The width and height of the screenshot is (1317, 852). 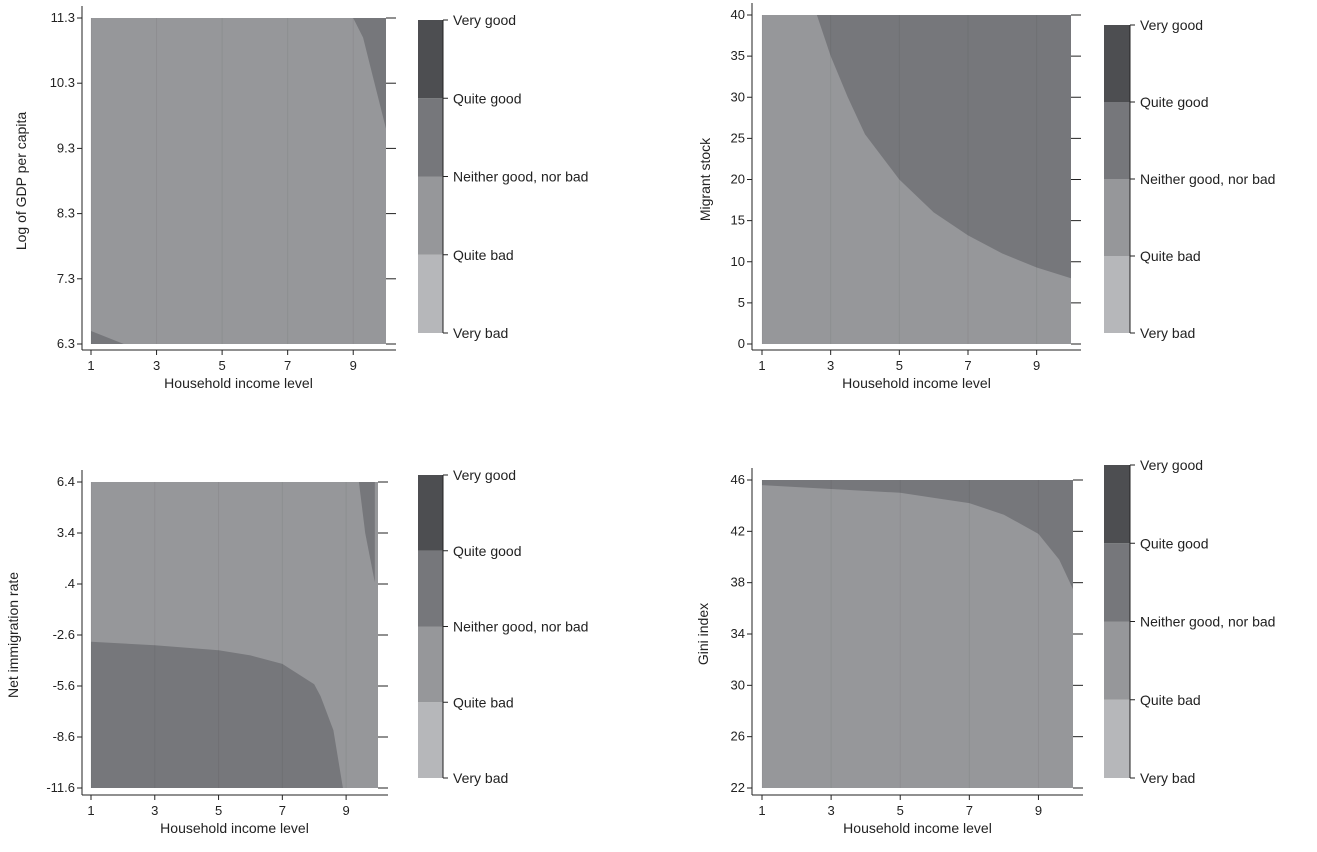 What do you see at coordinates (738, 220) in the screenshot?
I see `y-tick-label: 15` at bounding box center [738, 220].